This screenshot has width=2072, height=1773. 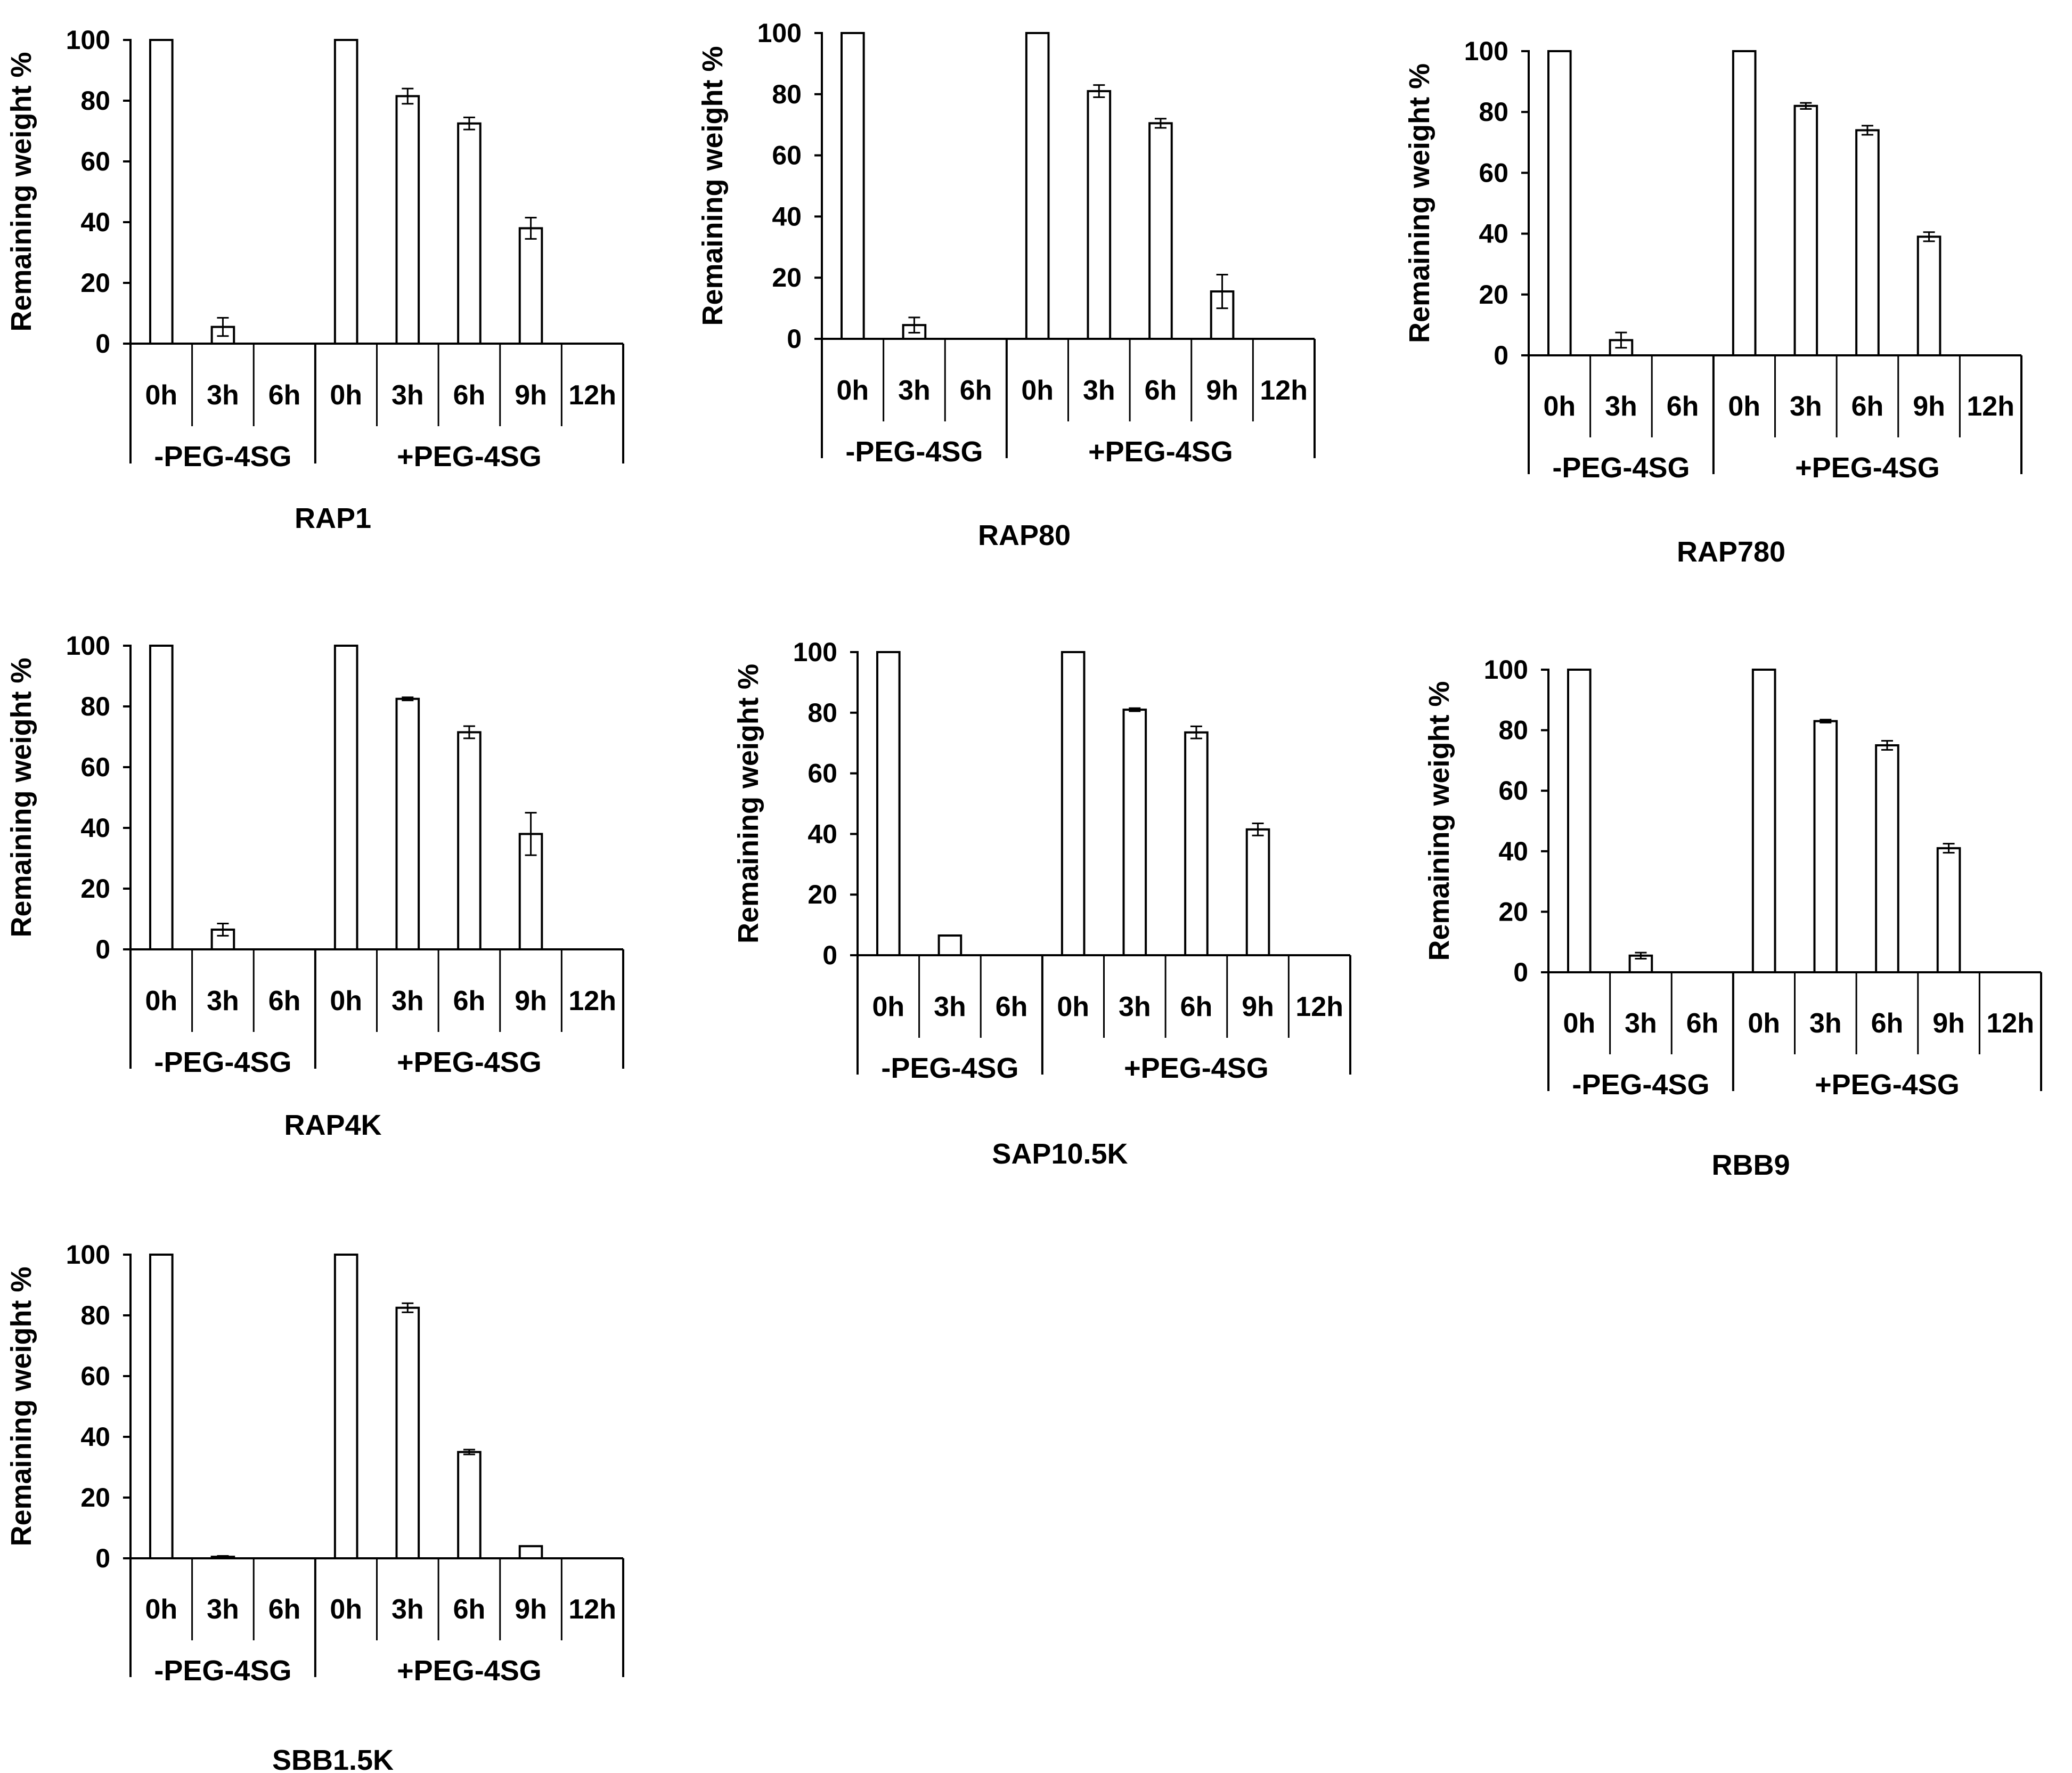 What do you see at coordinates (333, 518) in the screenshot?
I see `chart-title: RAP1` at bounding box center [333, 518].